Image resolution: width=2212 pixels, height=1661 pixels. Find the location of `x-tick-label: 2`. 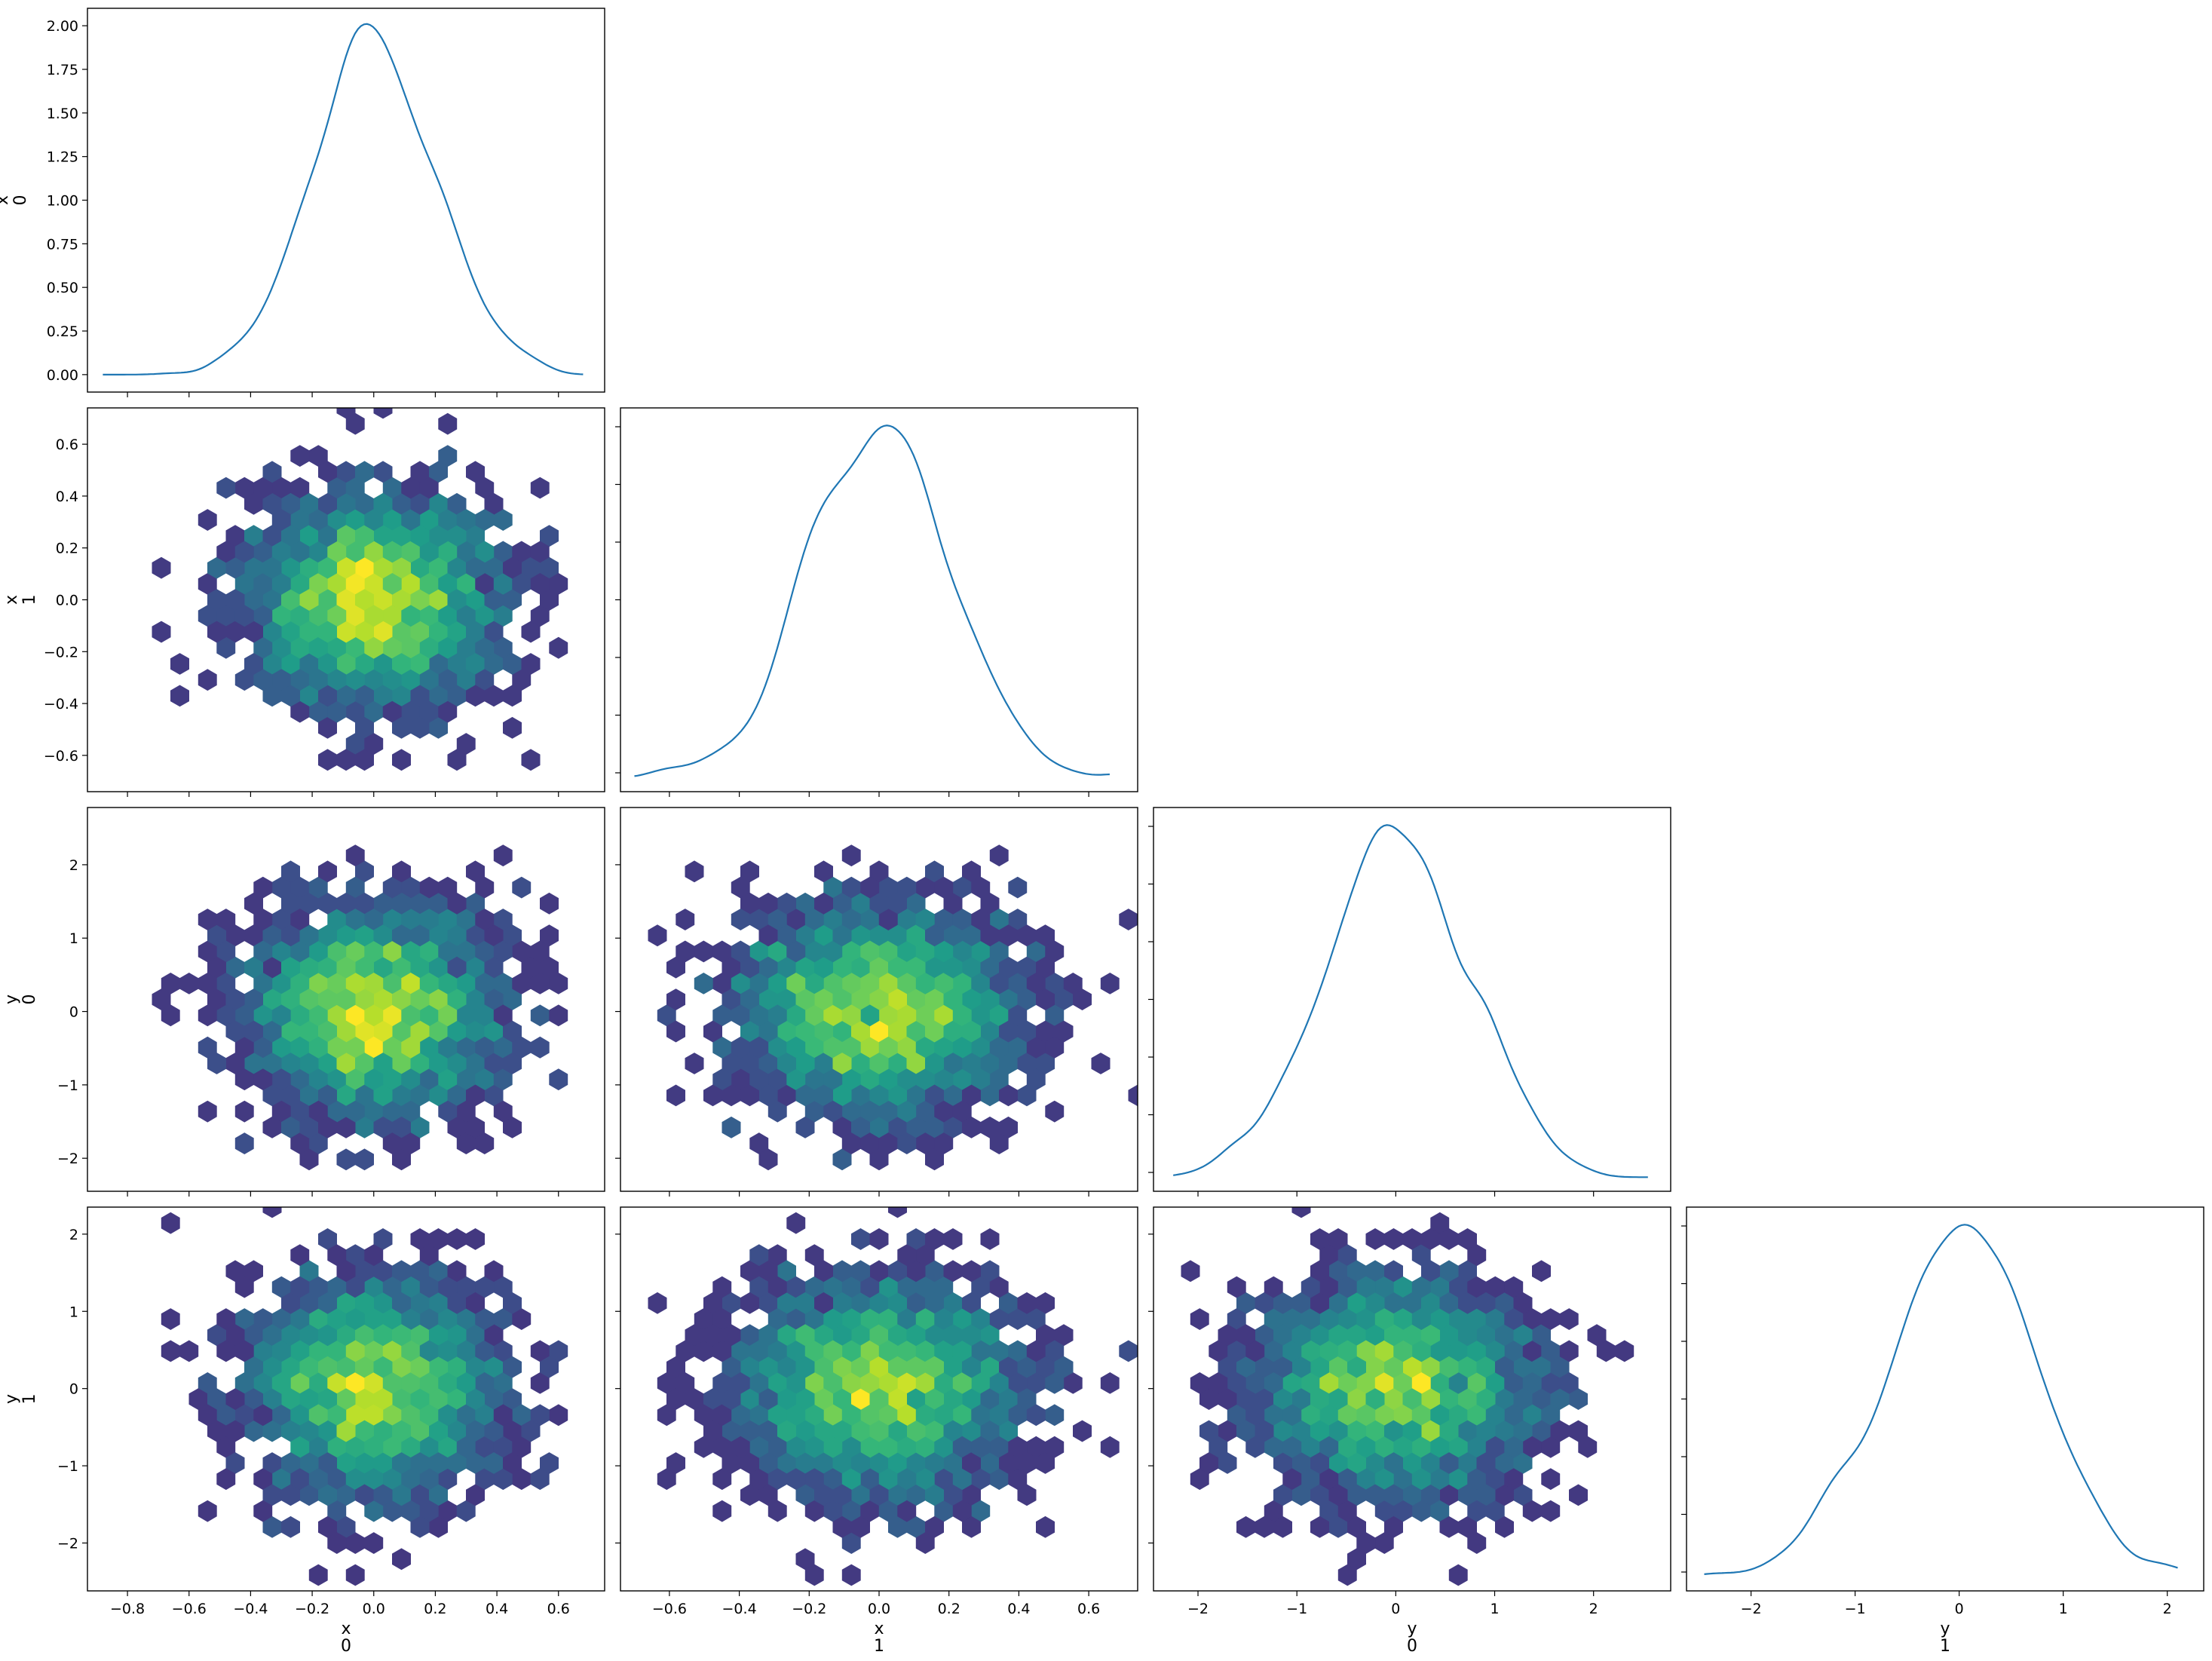

x-tick-label: 2 is located at coordinates (1593, 1609).